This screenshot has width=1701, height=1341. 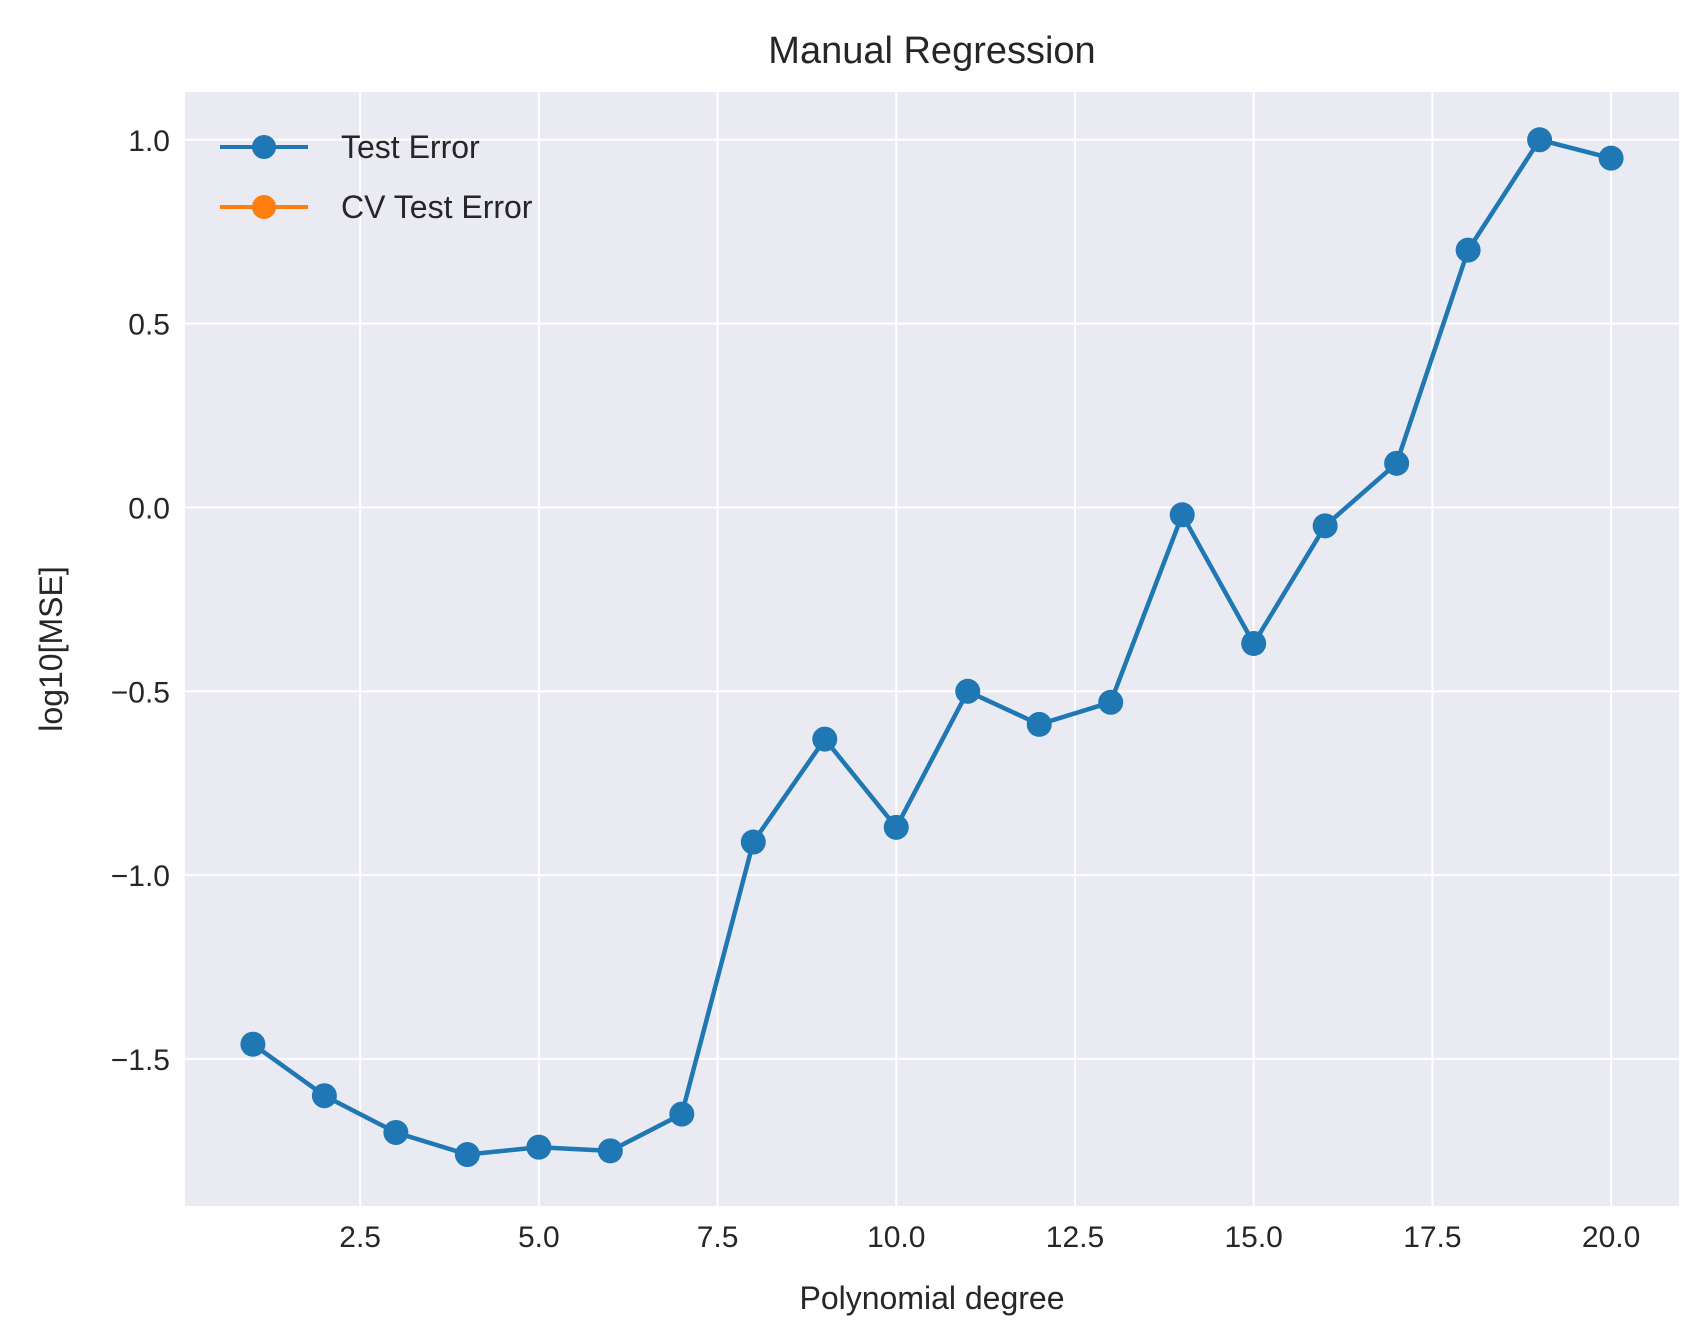 What do you see at coordinates (140, 692) in the screenshot?
I see `y-tick-label: −0.5` at bounding box center [140, 692].